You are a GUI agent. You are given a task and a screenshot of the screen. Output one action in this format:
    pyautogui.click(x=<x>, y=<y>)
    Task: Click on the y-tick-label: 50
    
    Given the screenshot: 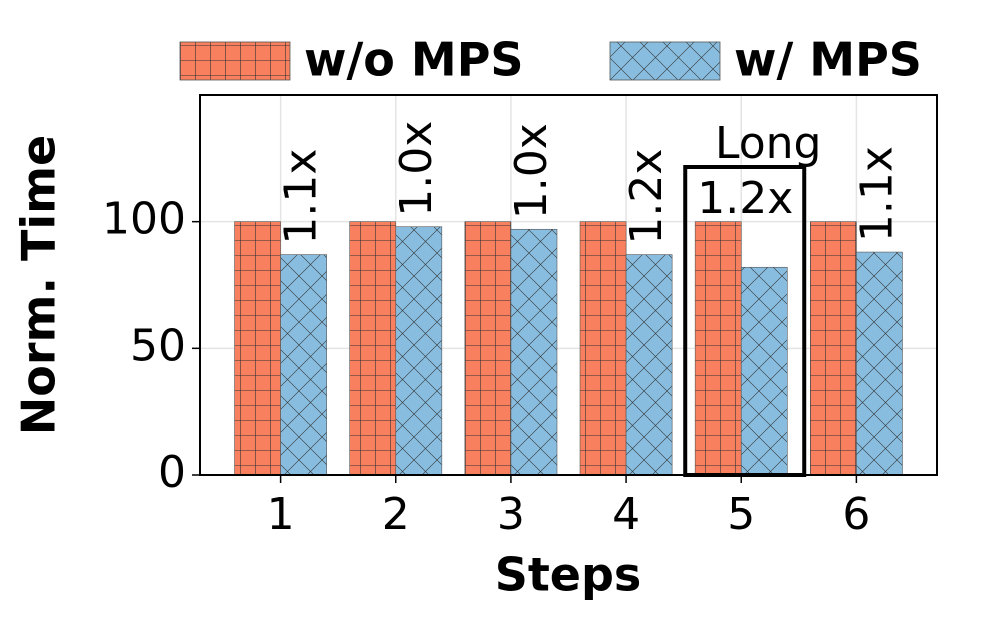 What is the action you would take?
    pyautogui.click(x=158, y=345)
    